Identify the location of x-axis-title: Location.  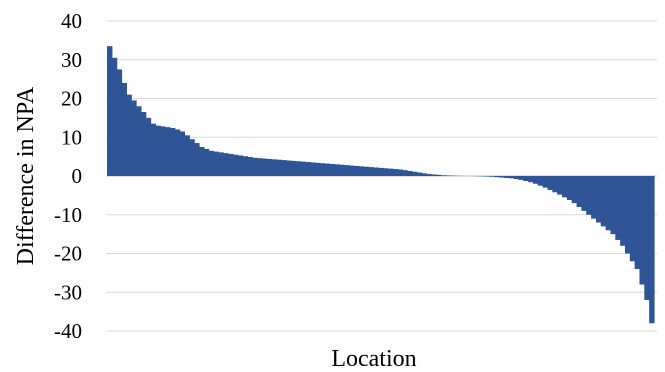
(373, 359).